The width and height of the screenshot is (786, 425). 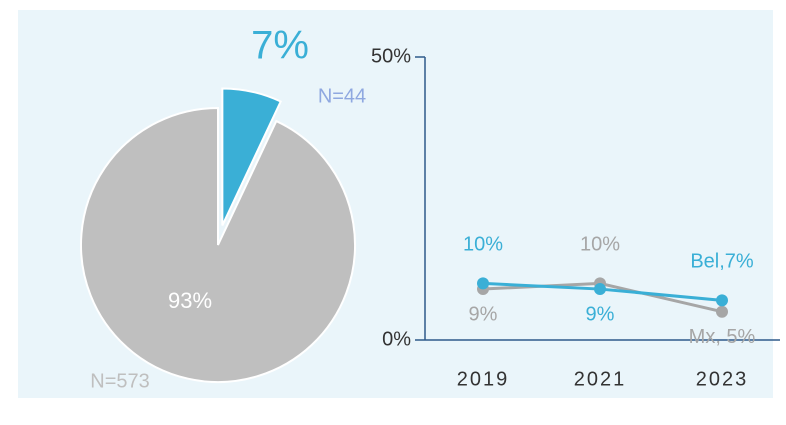 I want to click on value-label: 93%, so click(x=190, y=300).